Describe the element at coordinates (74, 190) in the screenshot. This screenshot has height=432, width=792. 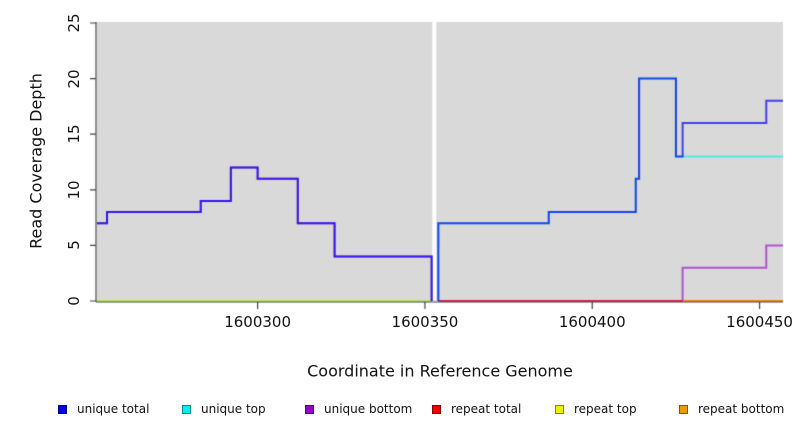
I see `y-tick-label: 10` at that location.